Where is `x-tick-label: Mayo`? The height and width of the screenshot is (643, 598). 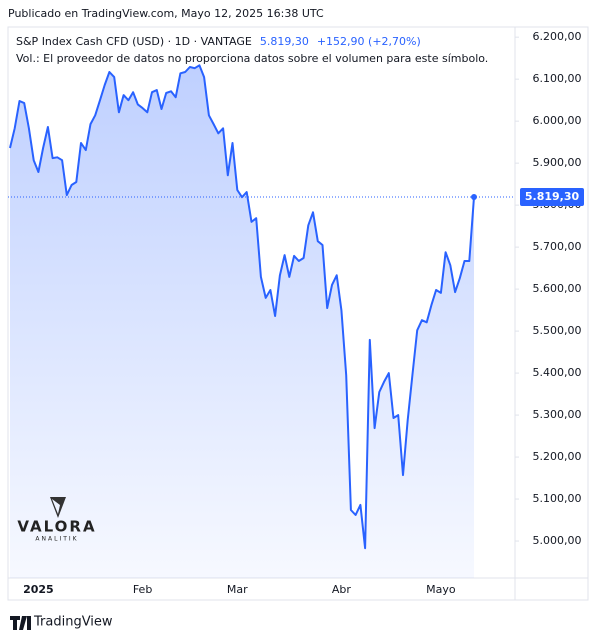
x-tick-label: Mayo is located at coordinates (441, 589).